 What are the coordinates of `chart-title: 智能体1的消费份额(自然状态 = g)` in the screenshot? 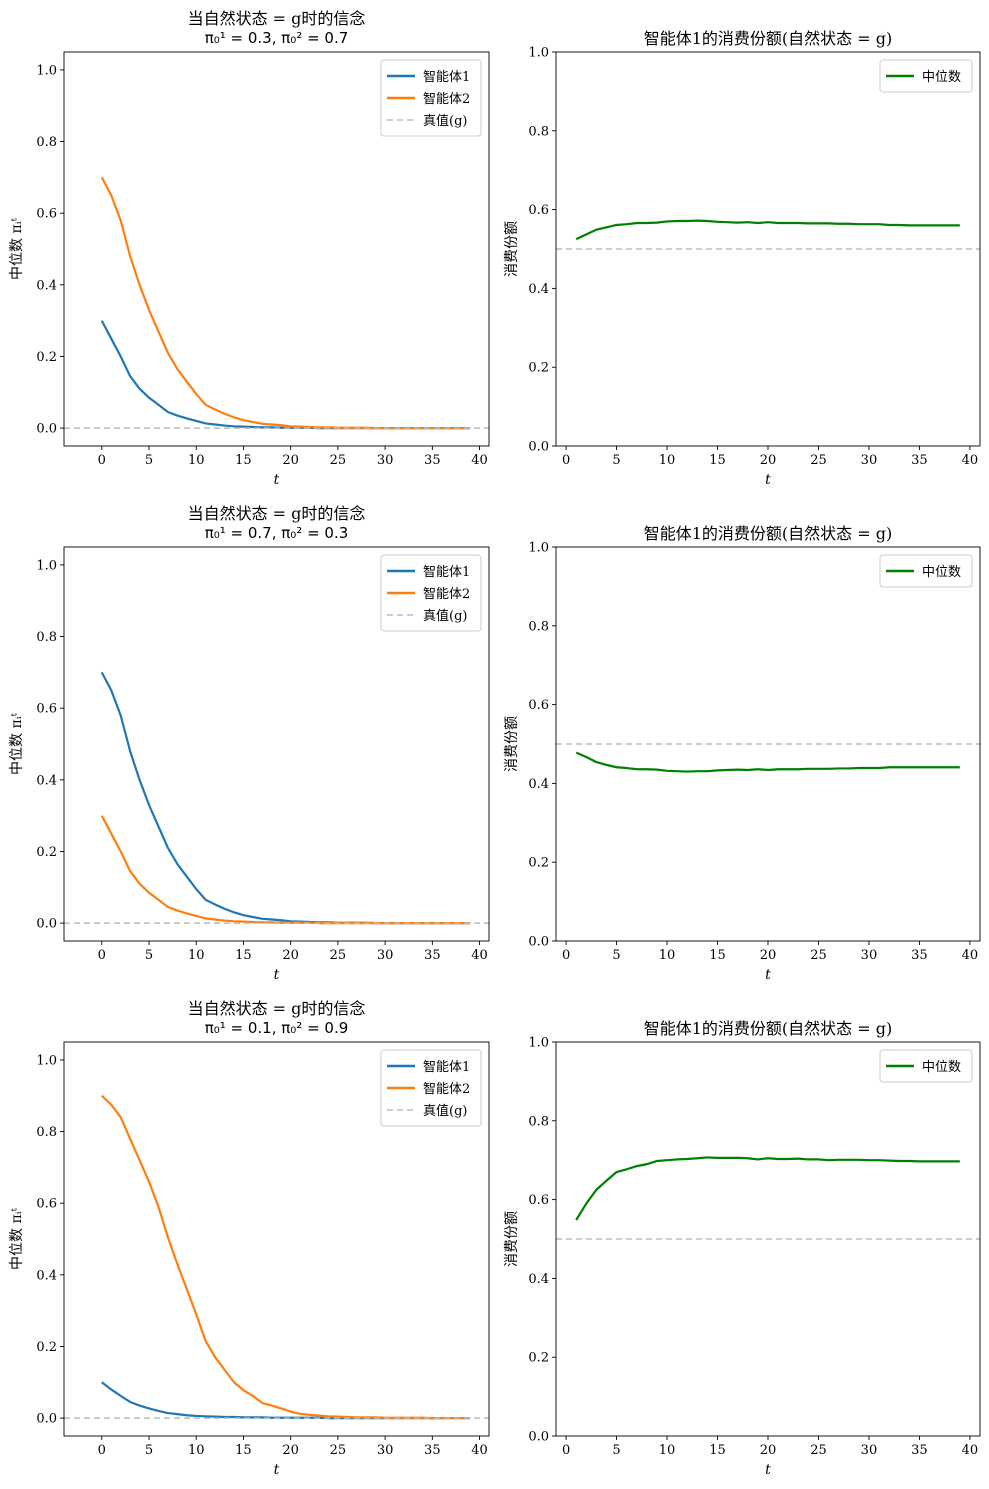 It's located at (768, 533).